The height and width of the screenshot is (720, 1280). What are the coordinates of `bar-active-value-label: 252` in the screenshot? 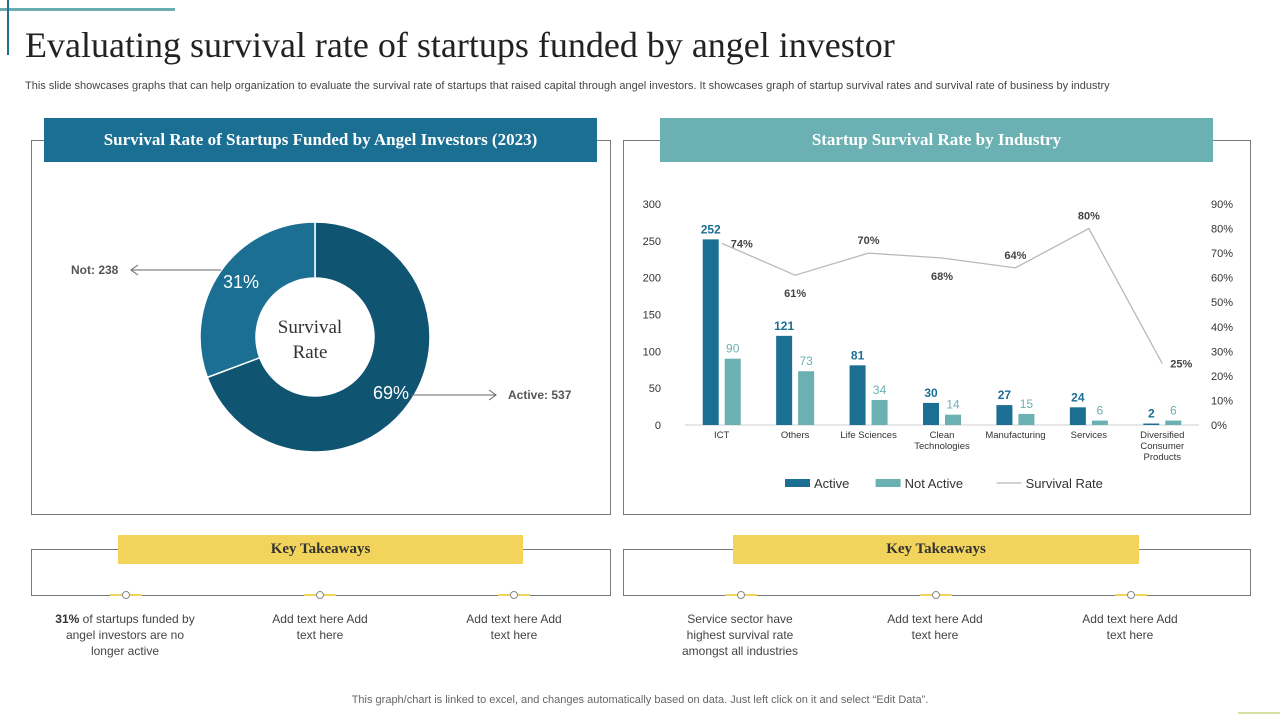 It's located at (711, 229).